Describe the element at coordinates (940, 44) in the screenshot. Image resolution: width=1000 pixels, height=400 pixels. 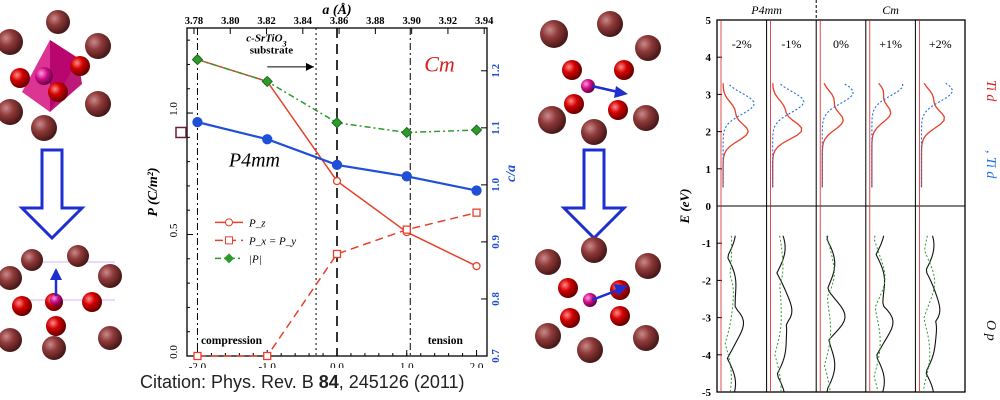
I see `panel-label: +2%` at that location.